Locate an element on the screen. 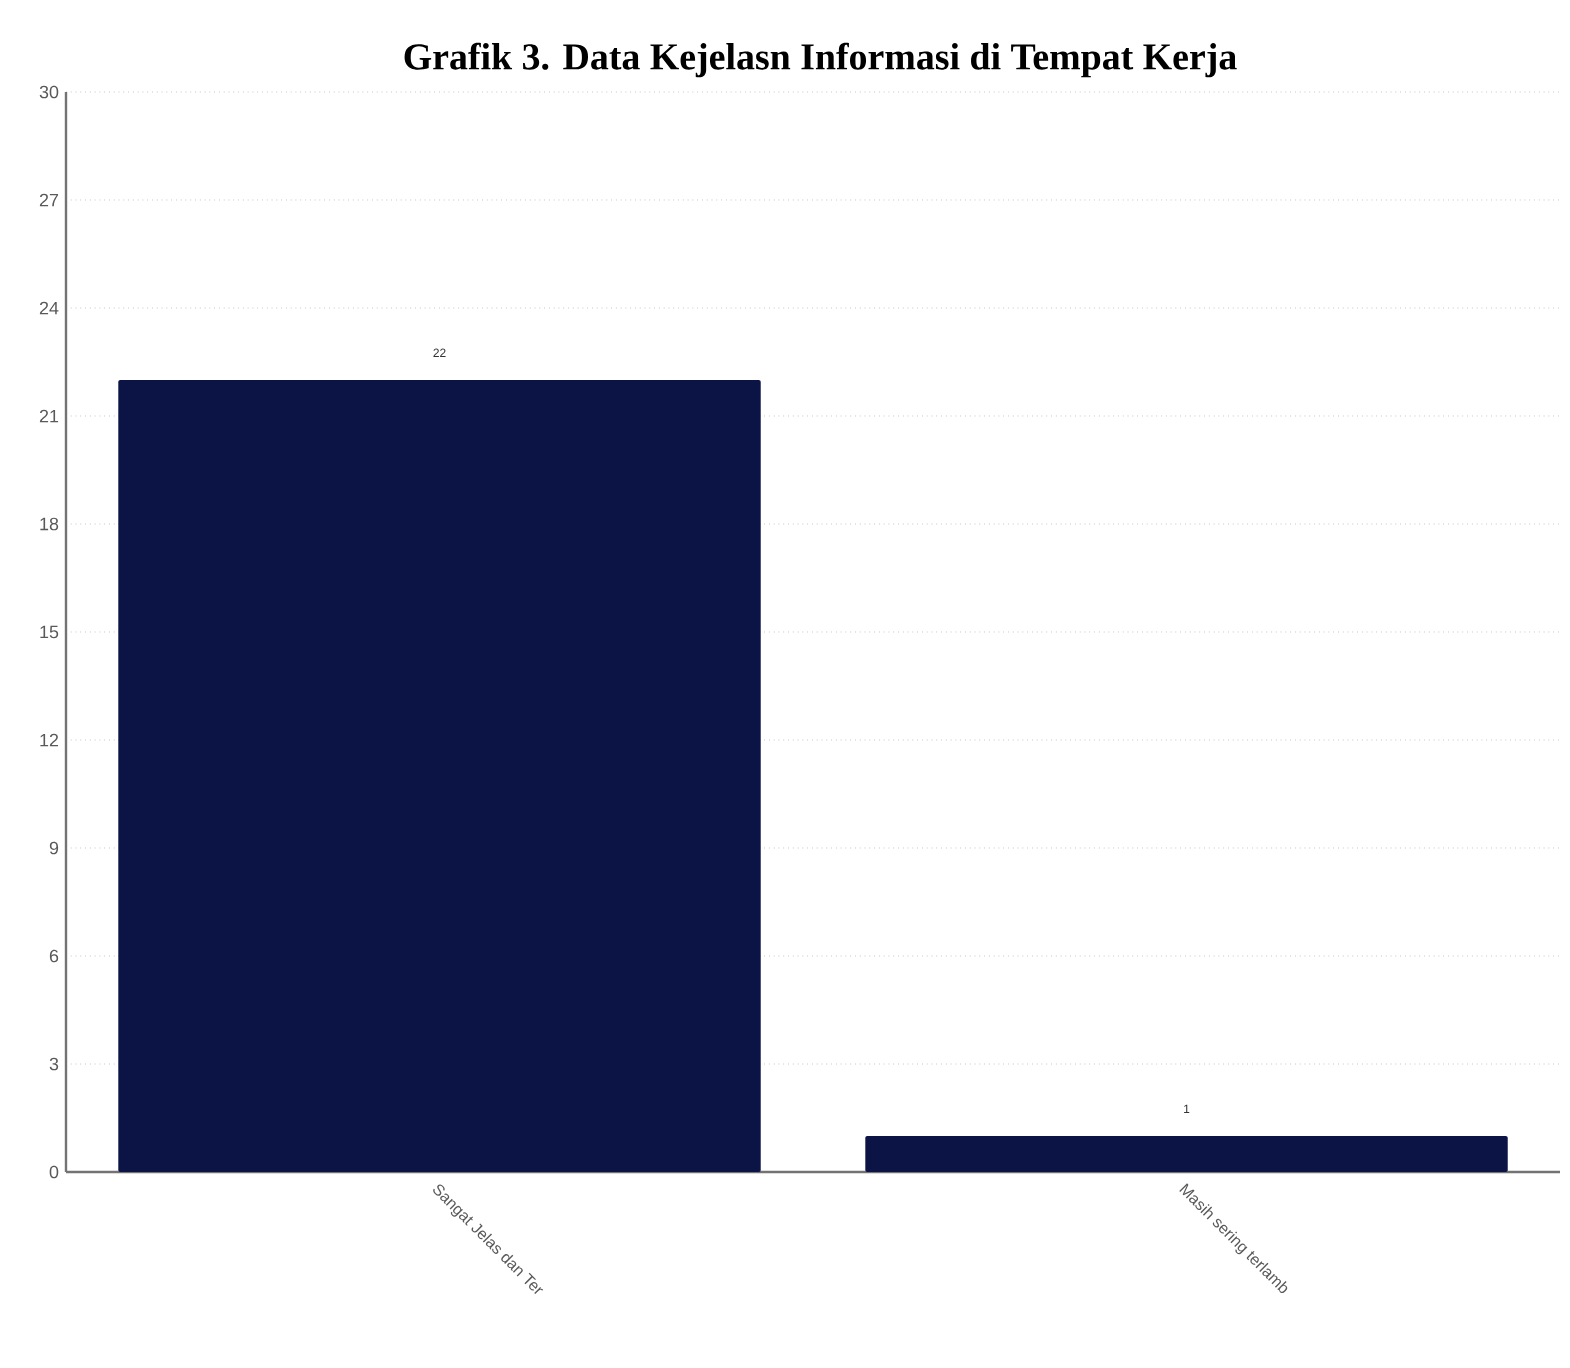  y-tick-label: 12 is located at coordinates (49, 740).